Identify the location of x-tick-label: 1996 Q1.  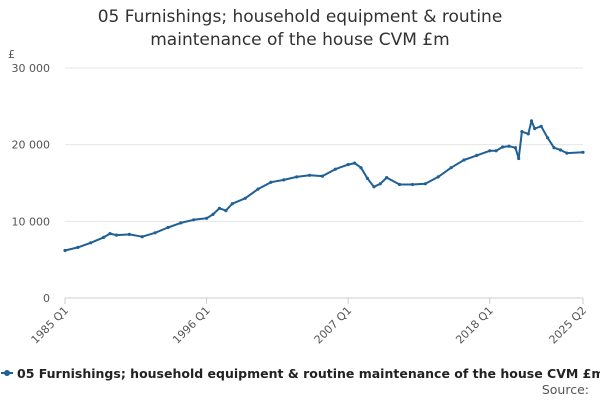
(191, 325).